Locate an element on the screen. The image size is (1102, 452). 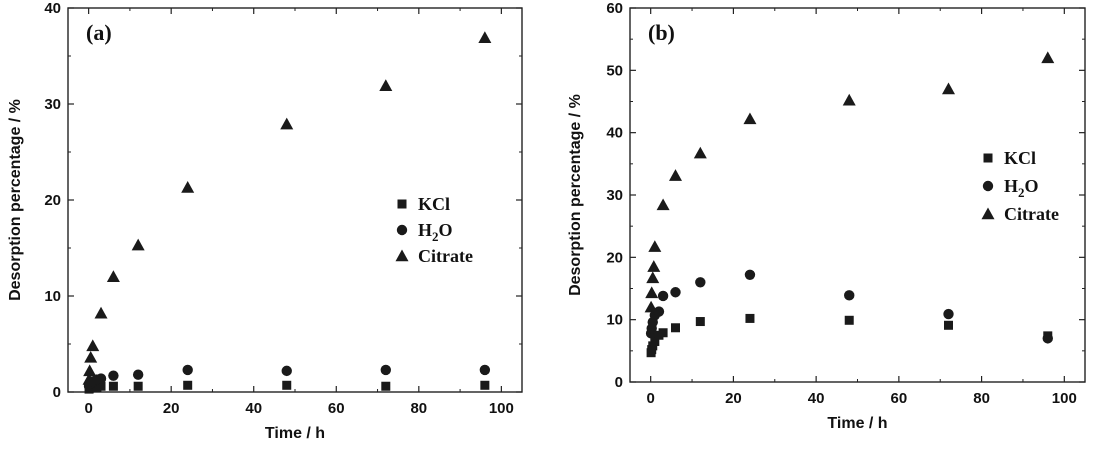
x-tick-label: 40 is located at coordinates (816, 398).